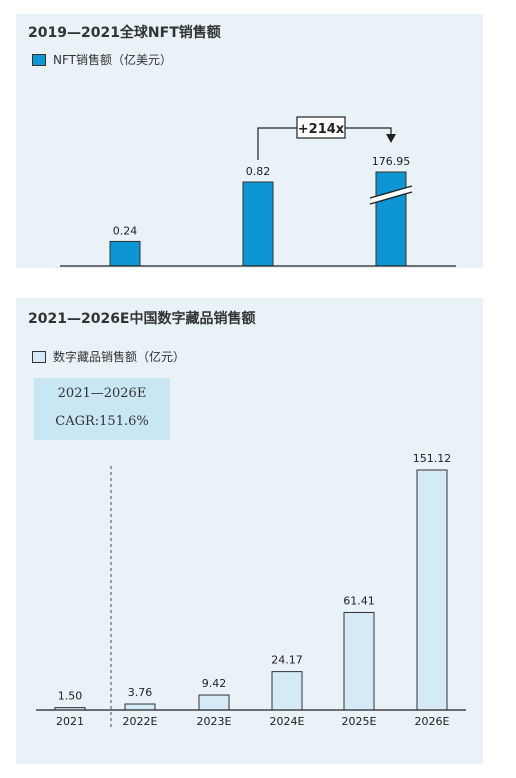 The image size is (516, 778). What do you see at coordinates (39, 59) in the screenshot?
I see `nft-legend-swatch` at bounding box center [39, 59].